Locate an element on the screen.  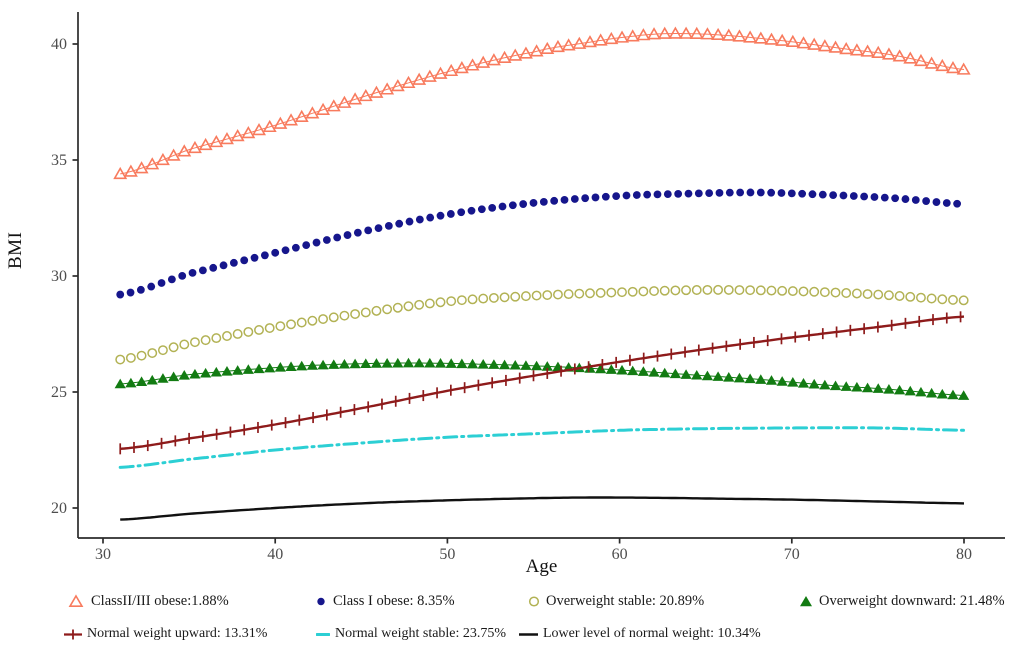
legend-item-overweight-stable: Overweight stable: 20.89% is located at coordinates (615, 601).